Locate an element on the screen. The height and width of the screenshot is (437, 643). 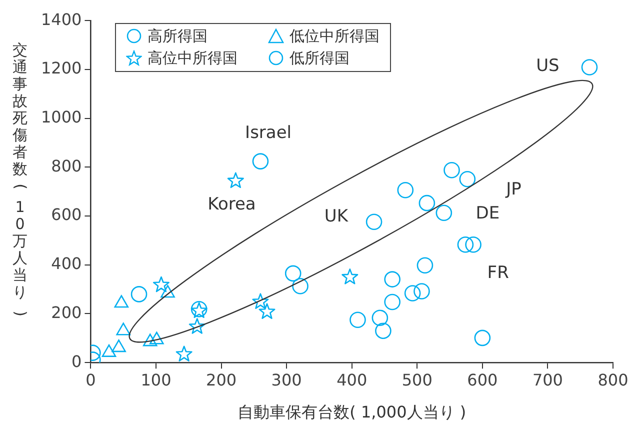
x-tick-label: 0 is located at coordinates (91, 380).